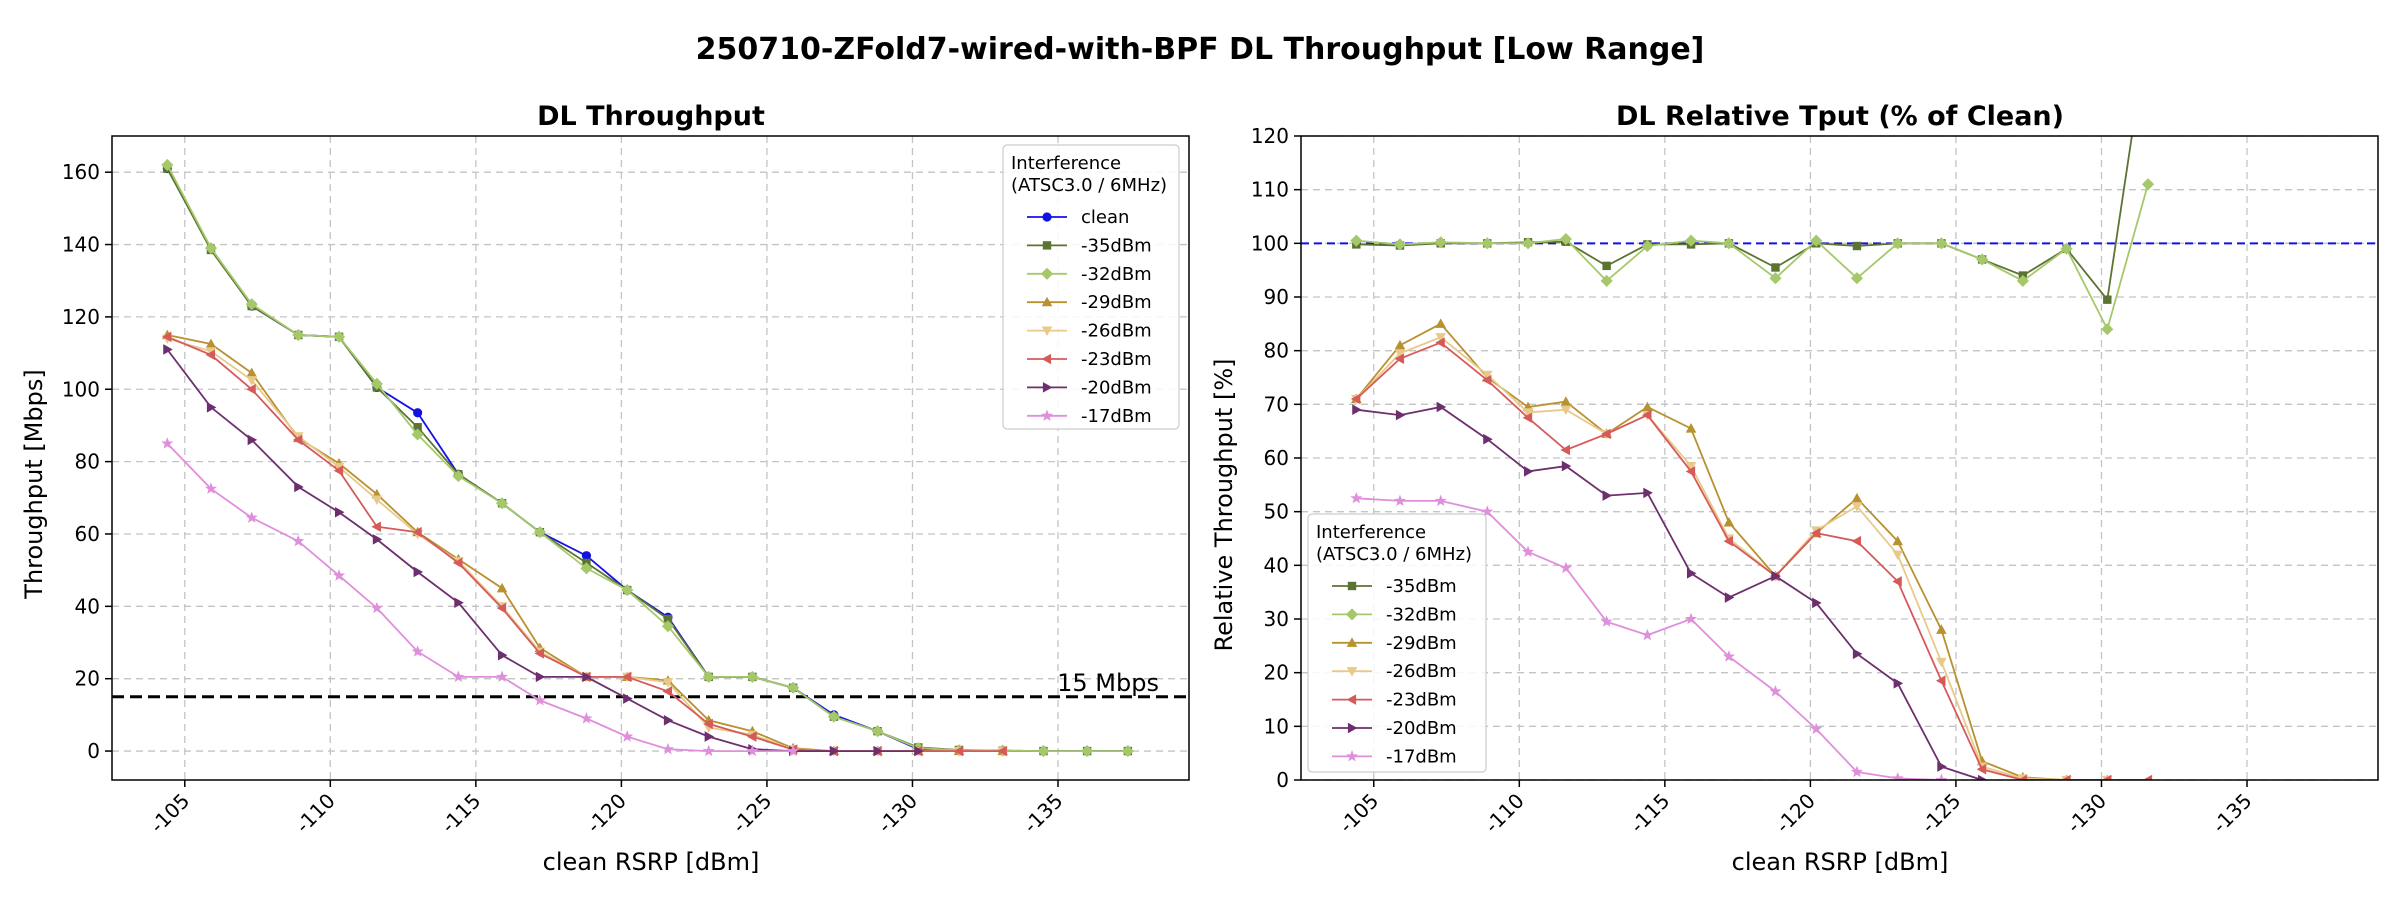  What do you see at coordinates (586, 556) in the screenshot?
I see `left-point-clean` at bounding box center [586, 556].